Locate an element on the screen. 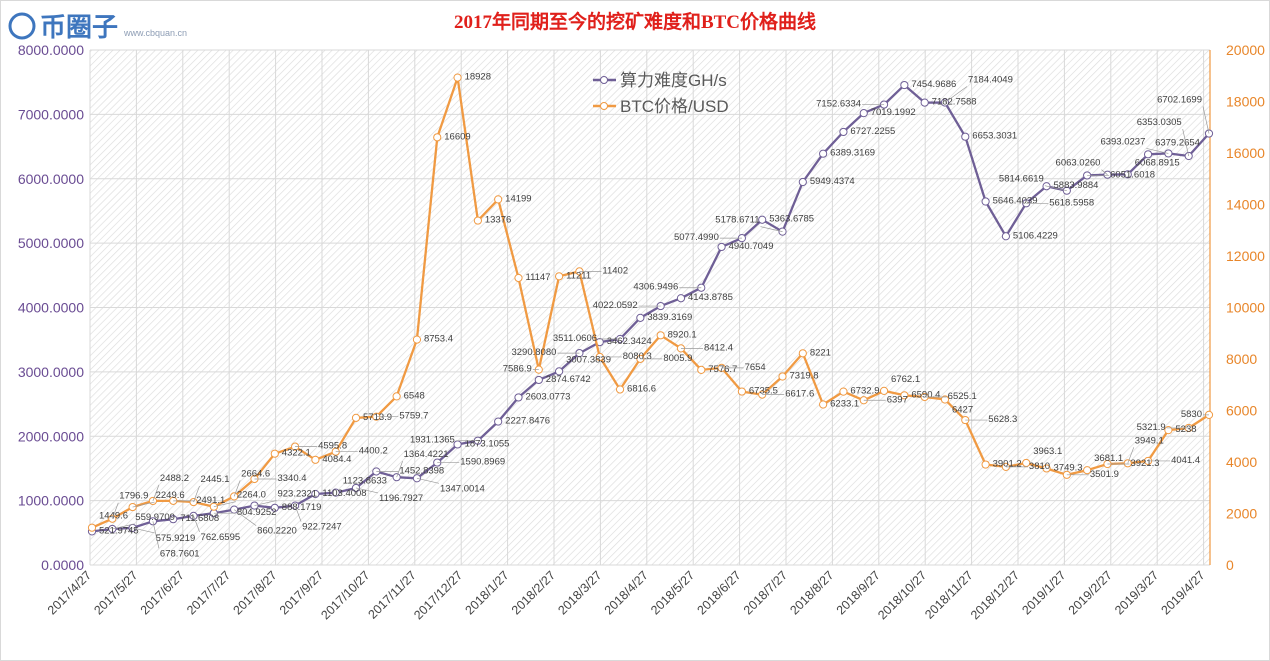  data-label: 5883.9884 is located at coordinates (1076, 185).